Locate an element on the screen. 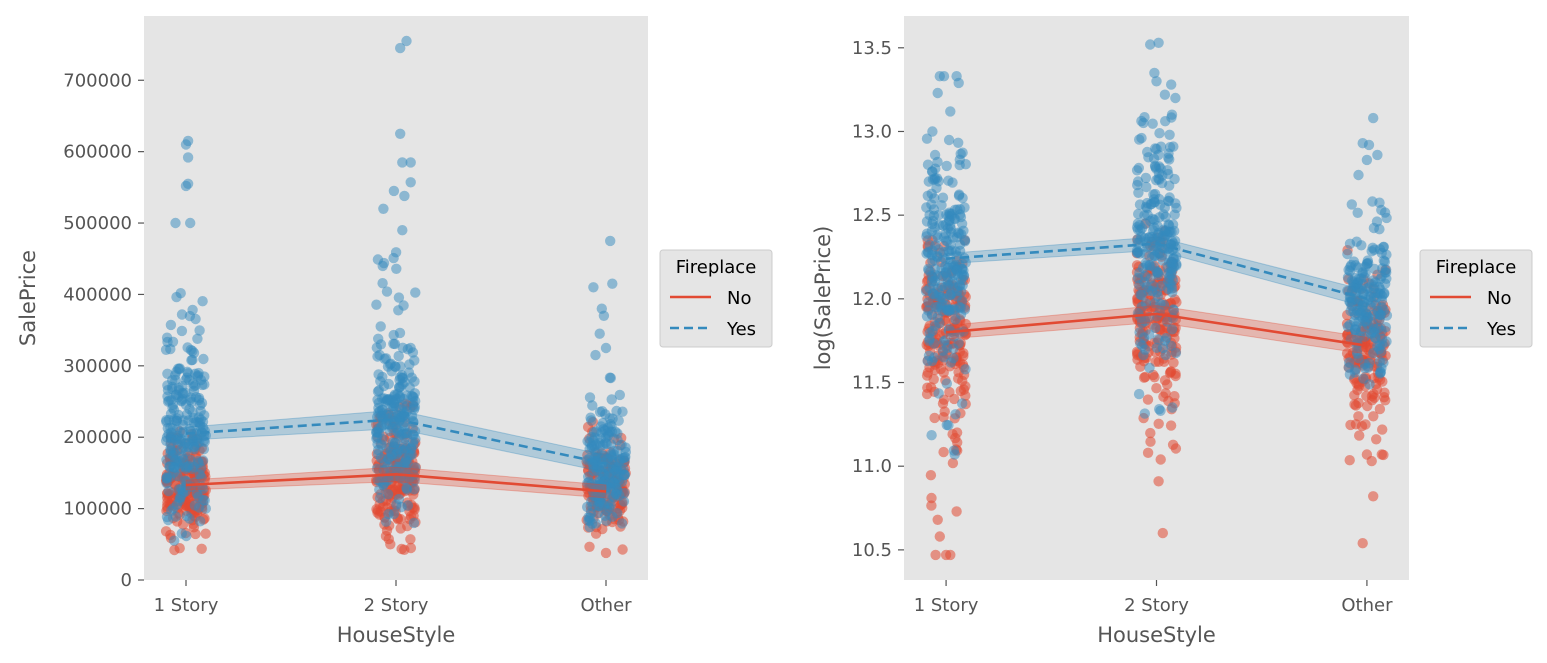  y-tick-label: 12.0 is located at coordinates (872, 299).